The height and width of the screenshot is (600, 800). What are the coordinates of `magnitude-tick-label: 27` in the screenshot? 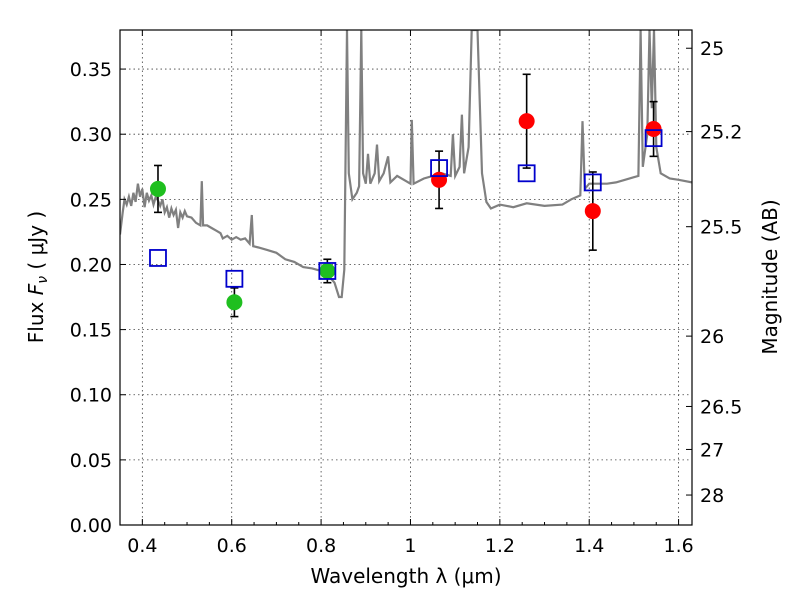 It's located at (712, 450).